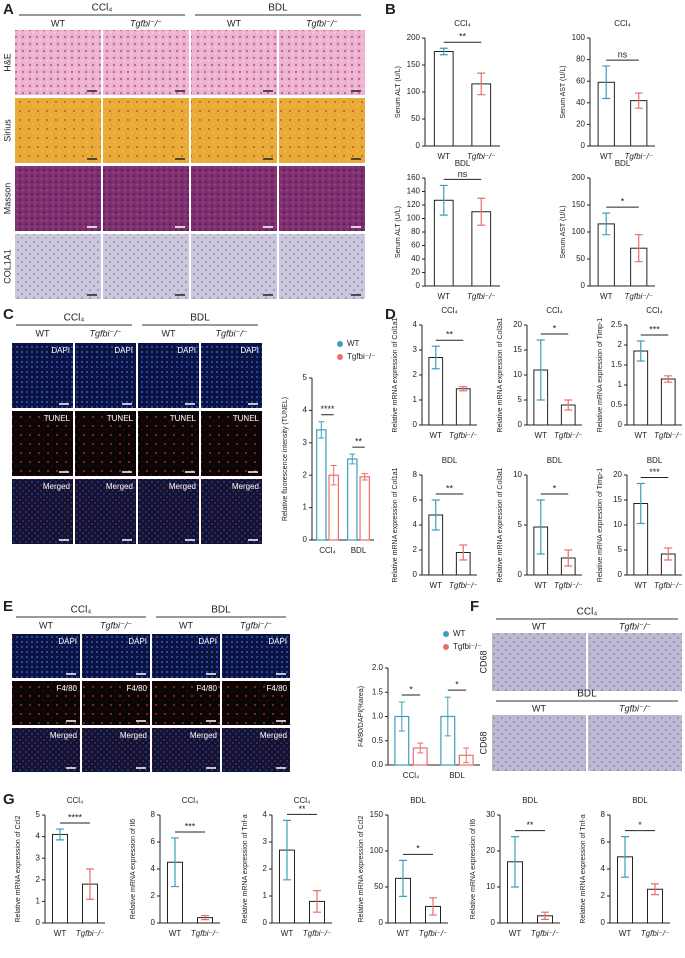 This screenshot has height=958, width=685. What do you see at coordinates (603, 895) in the screenshot?
I see `y-tick-label: 2` at bounding box center [603, 895].